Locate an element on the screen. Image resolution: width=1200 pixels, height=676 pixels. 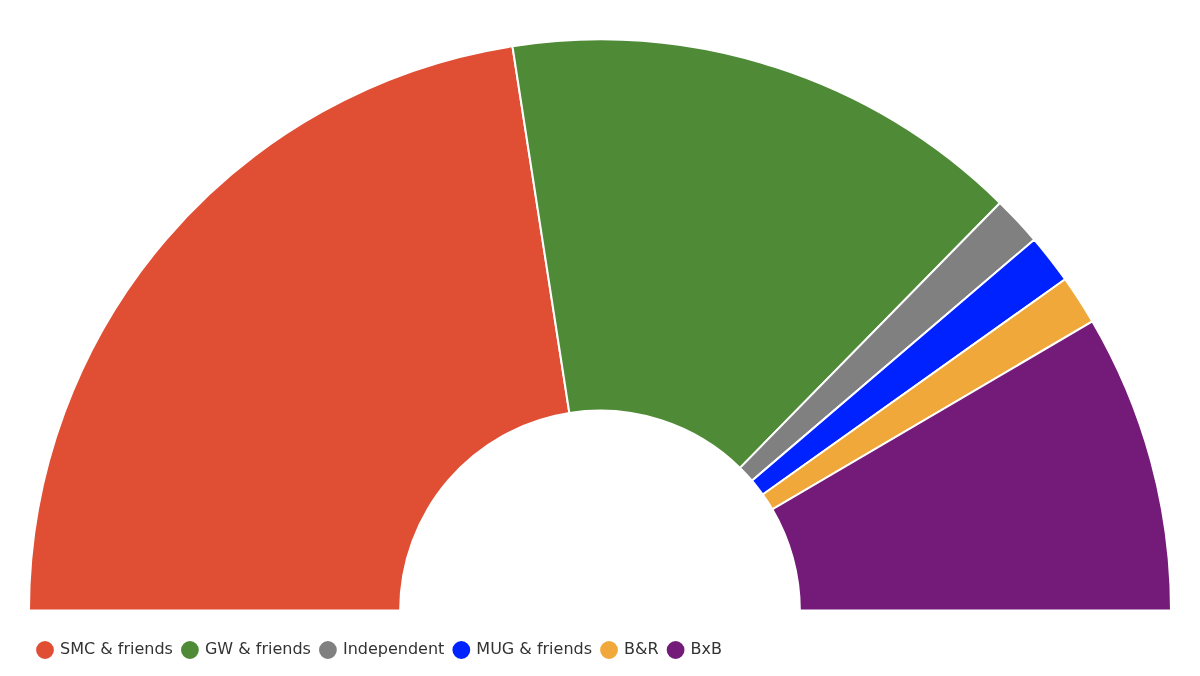
legend-label: BxB is located at coordinates (706, 649).